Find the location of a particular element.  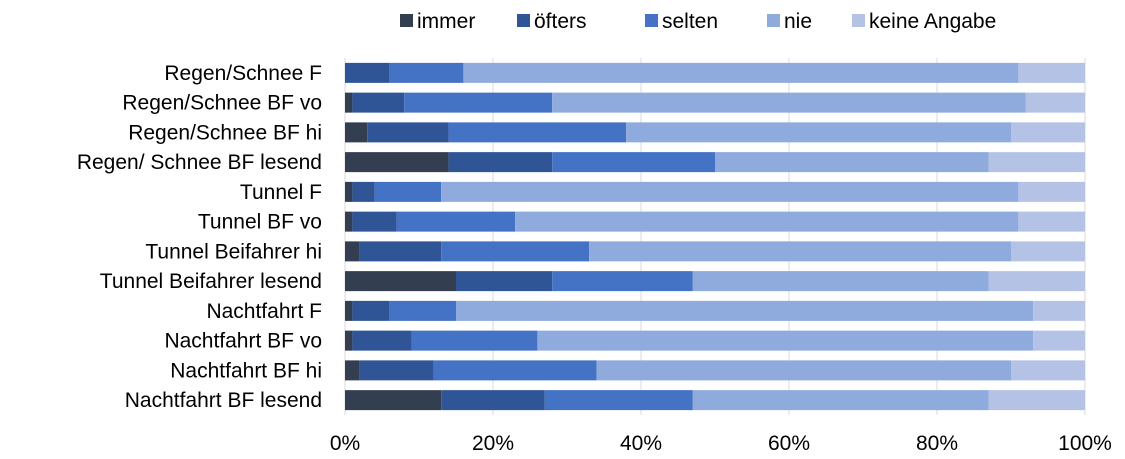

legend-item: nie is located at coordinates (789, 21).